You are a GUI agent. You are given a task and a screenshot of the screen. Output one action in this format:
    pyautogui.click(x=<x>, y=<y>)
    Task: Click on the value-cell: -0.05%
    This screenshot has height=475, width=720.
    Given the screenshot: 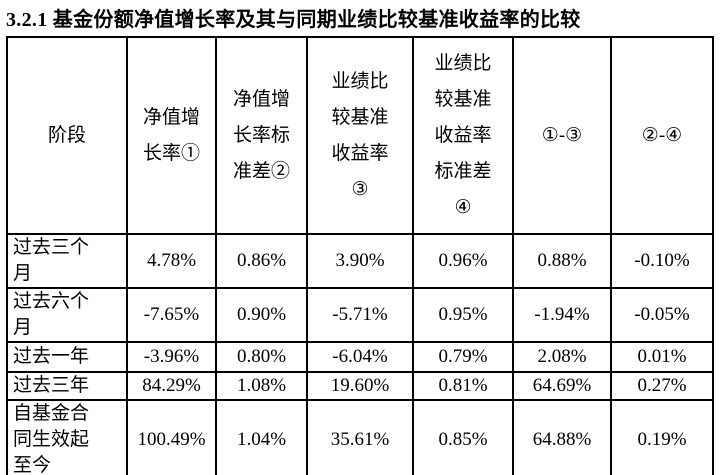 What is the action you would take?
    pyautogui.click(x=662, y=315)
    